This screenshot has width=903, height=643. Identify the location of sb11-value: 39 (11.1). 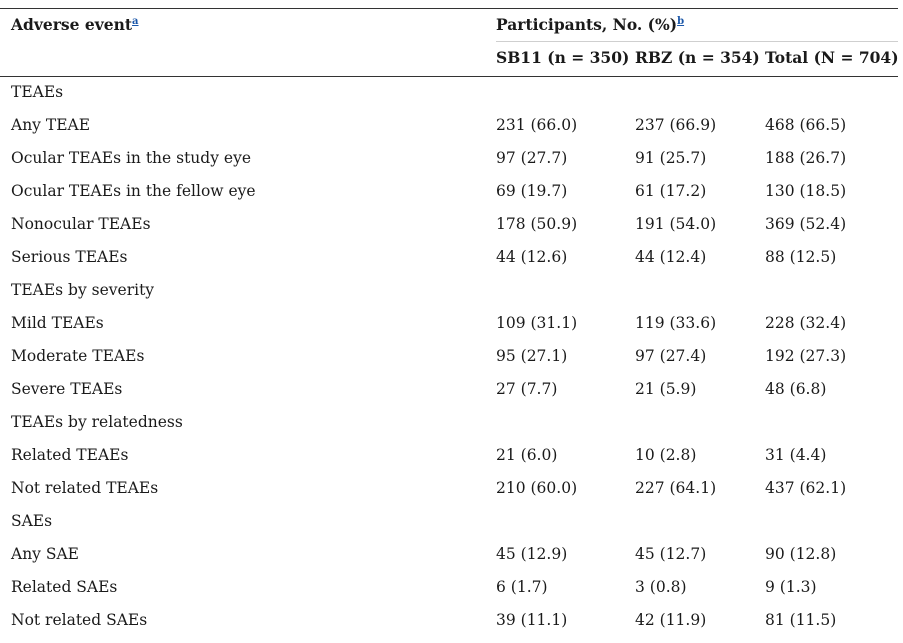
(532, 620).